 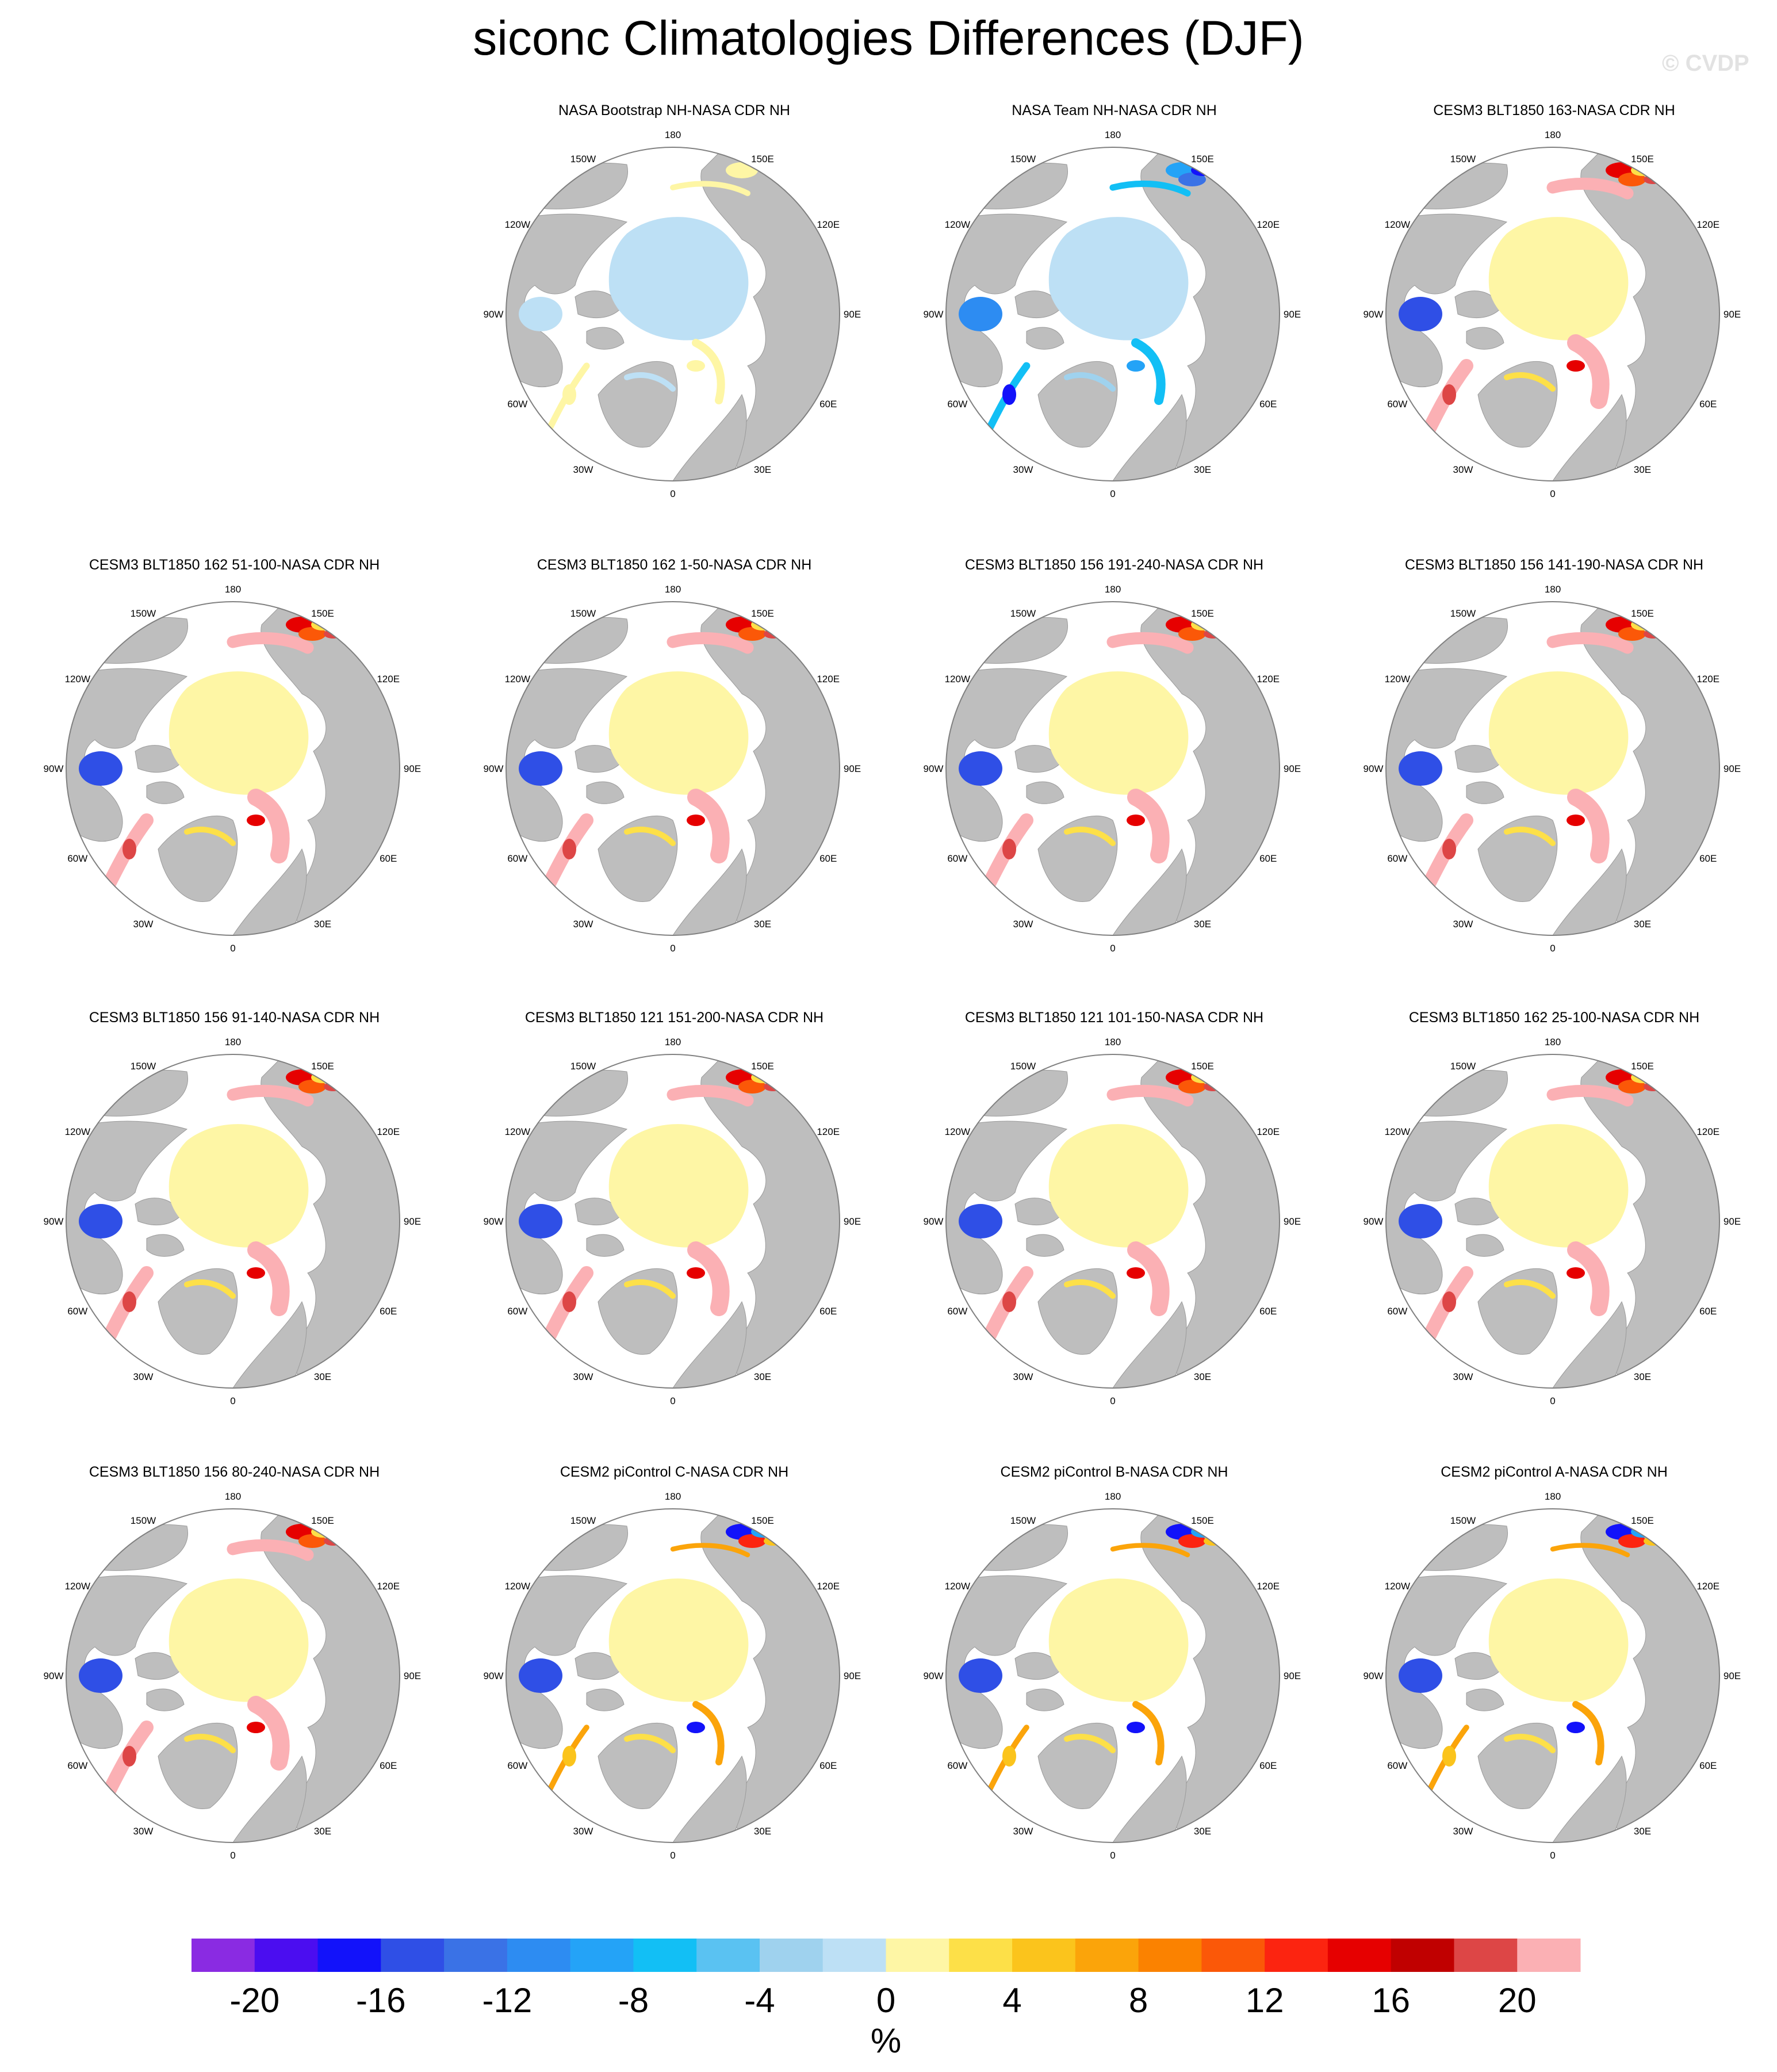 What do you see at coordinates (674, 1018) in the screenshot?
I see `panel-title: CESM3 BLT1850 121 151-200-NASA CDR NH` at bounding box center [674, 1018].